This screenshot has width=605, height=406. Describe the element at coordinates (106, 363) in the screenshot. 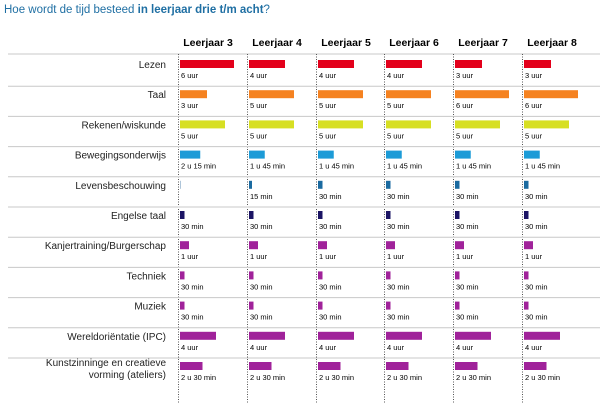

I see `row-label: Kunstzinninge en creatieve` at that location.